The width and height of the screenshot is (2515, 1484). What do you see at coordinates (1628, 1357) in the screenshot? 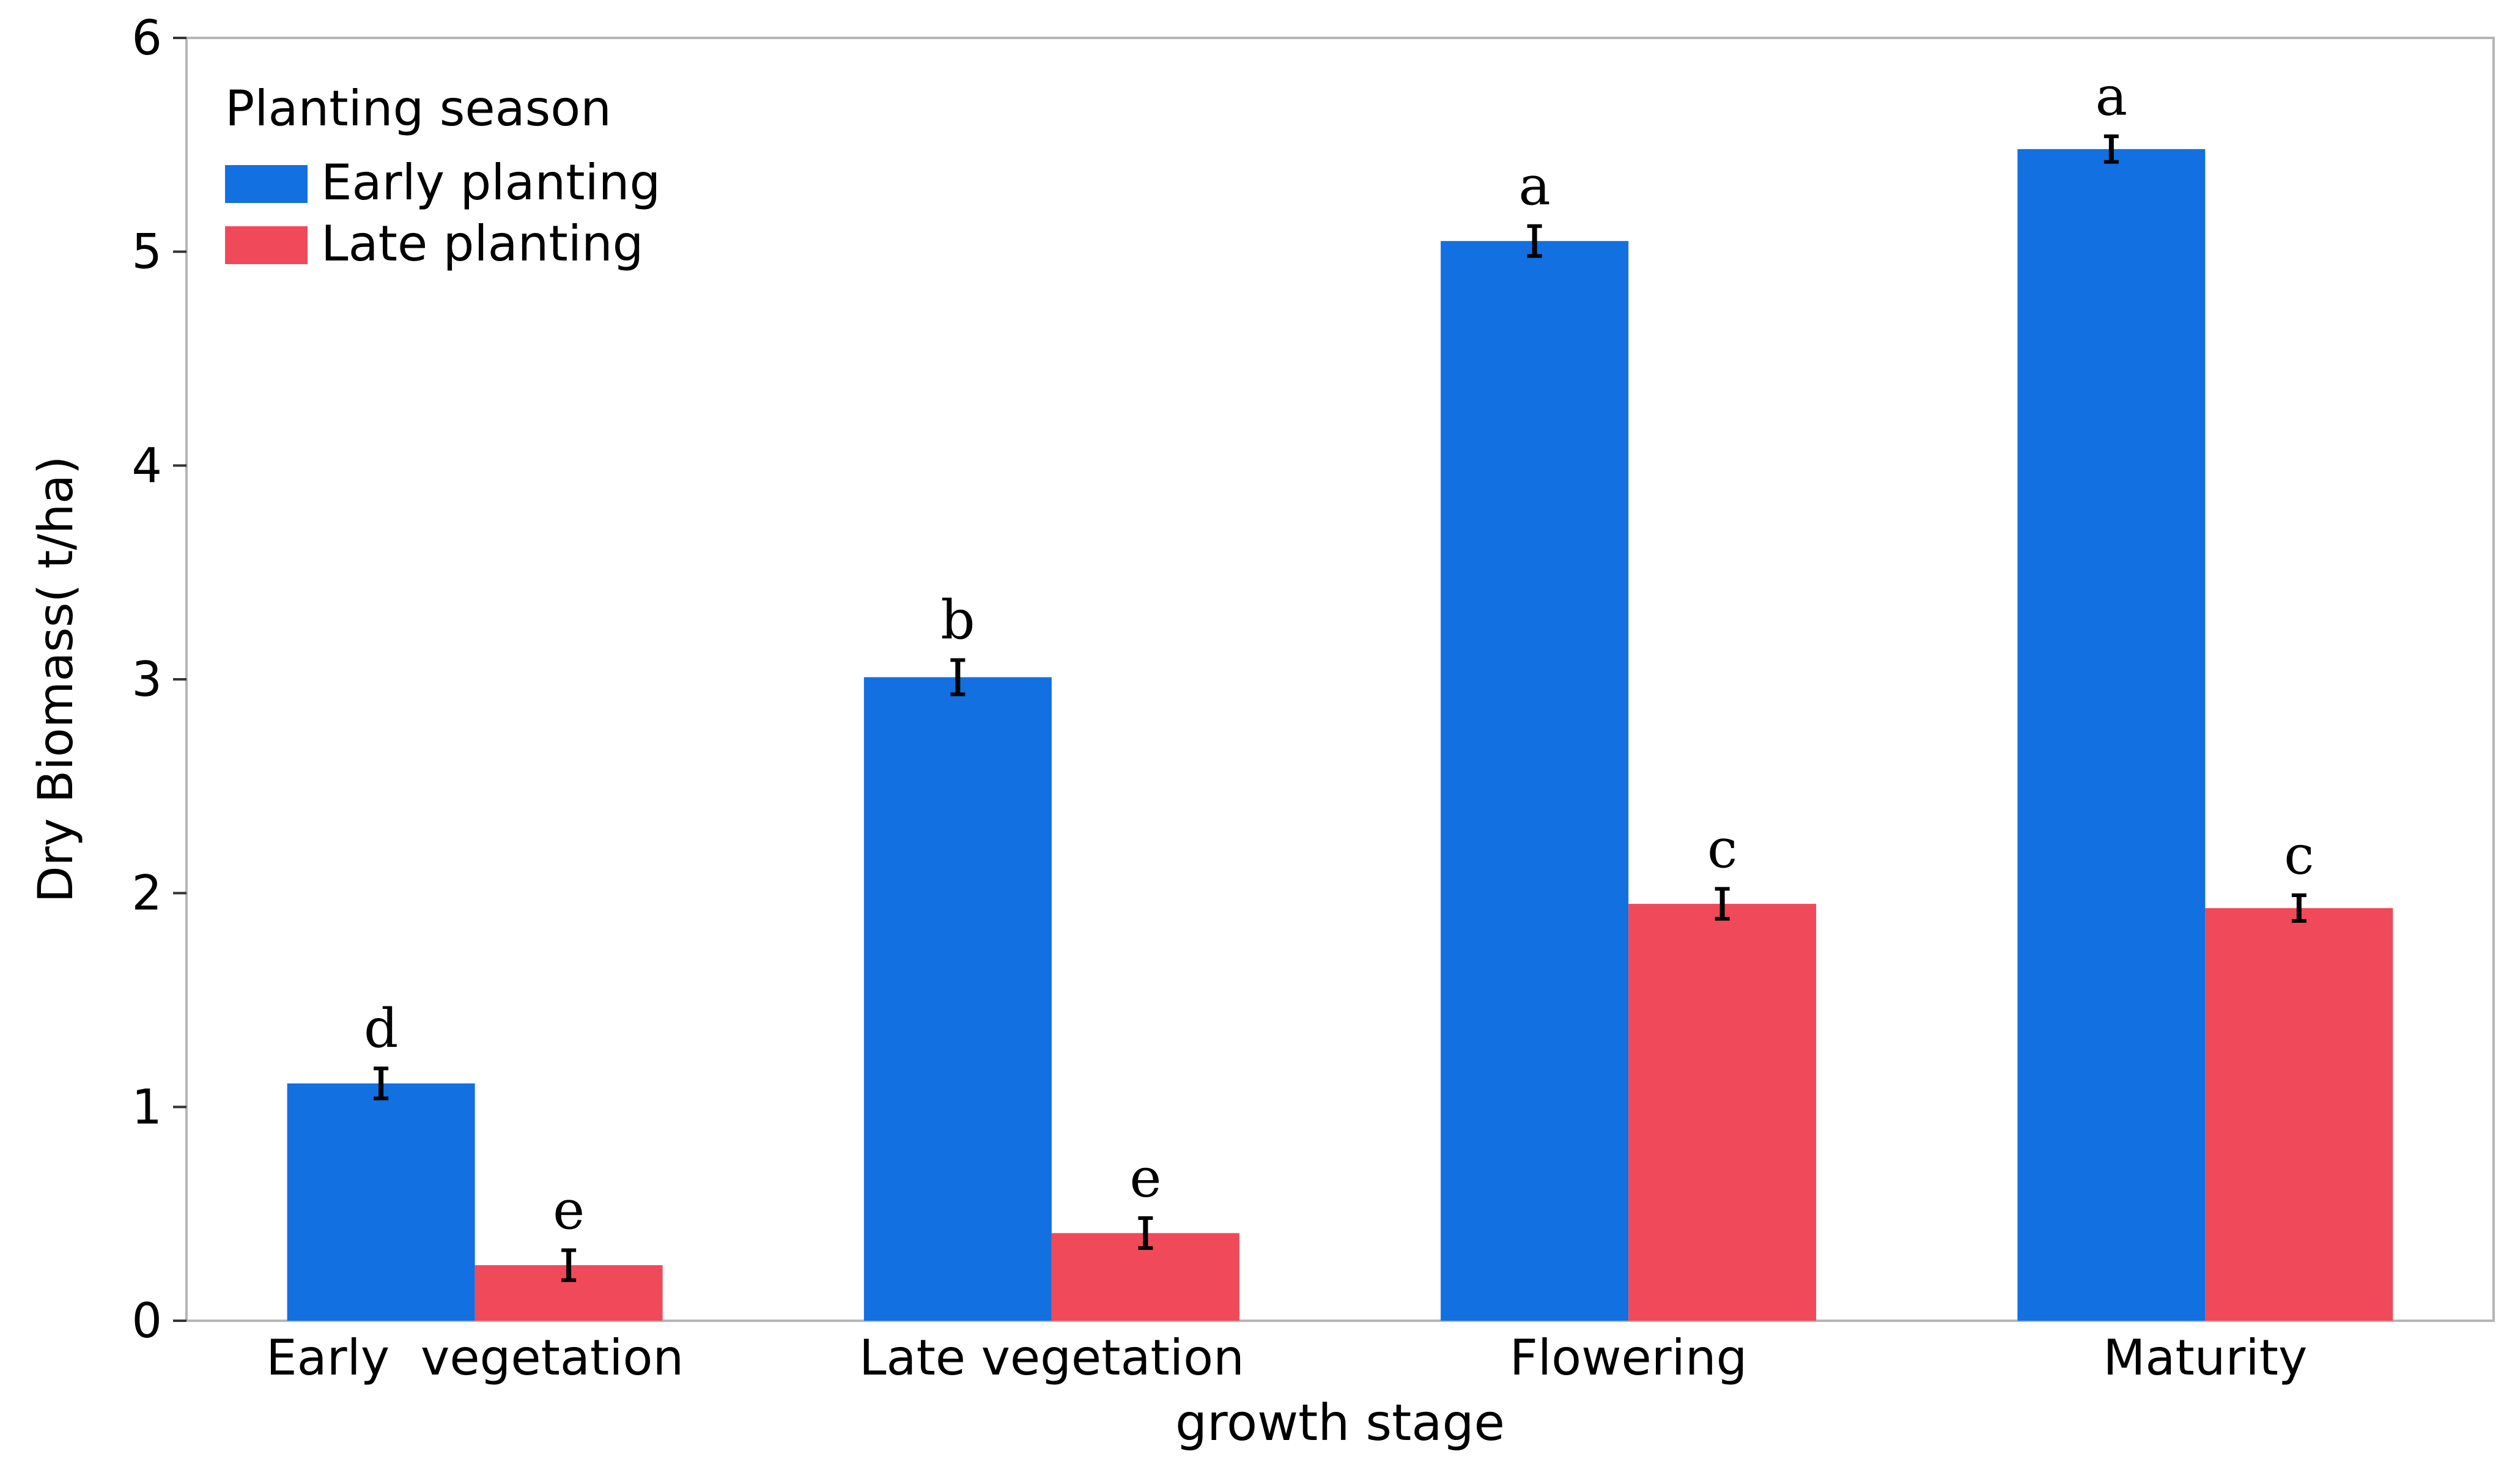
I see `x-category-label: Flowering` at bounding box center [1628, 1357].